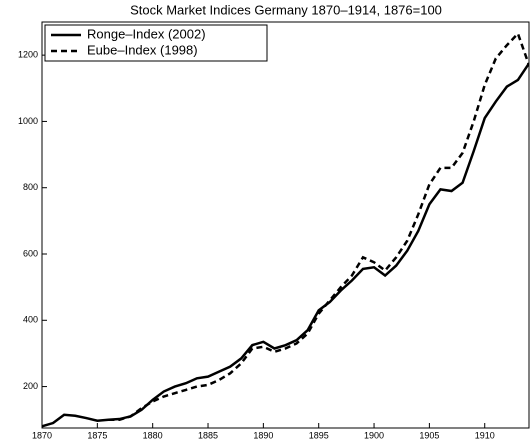 The image size is (530, 447). I want to click on y-tick-label: 400, so click(30, 320).